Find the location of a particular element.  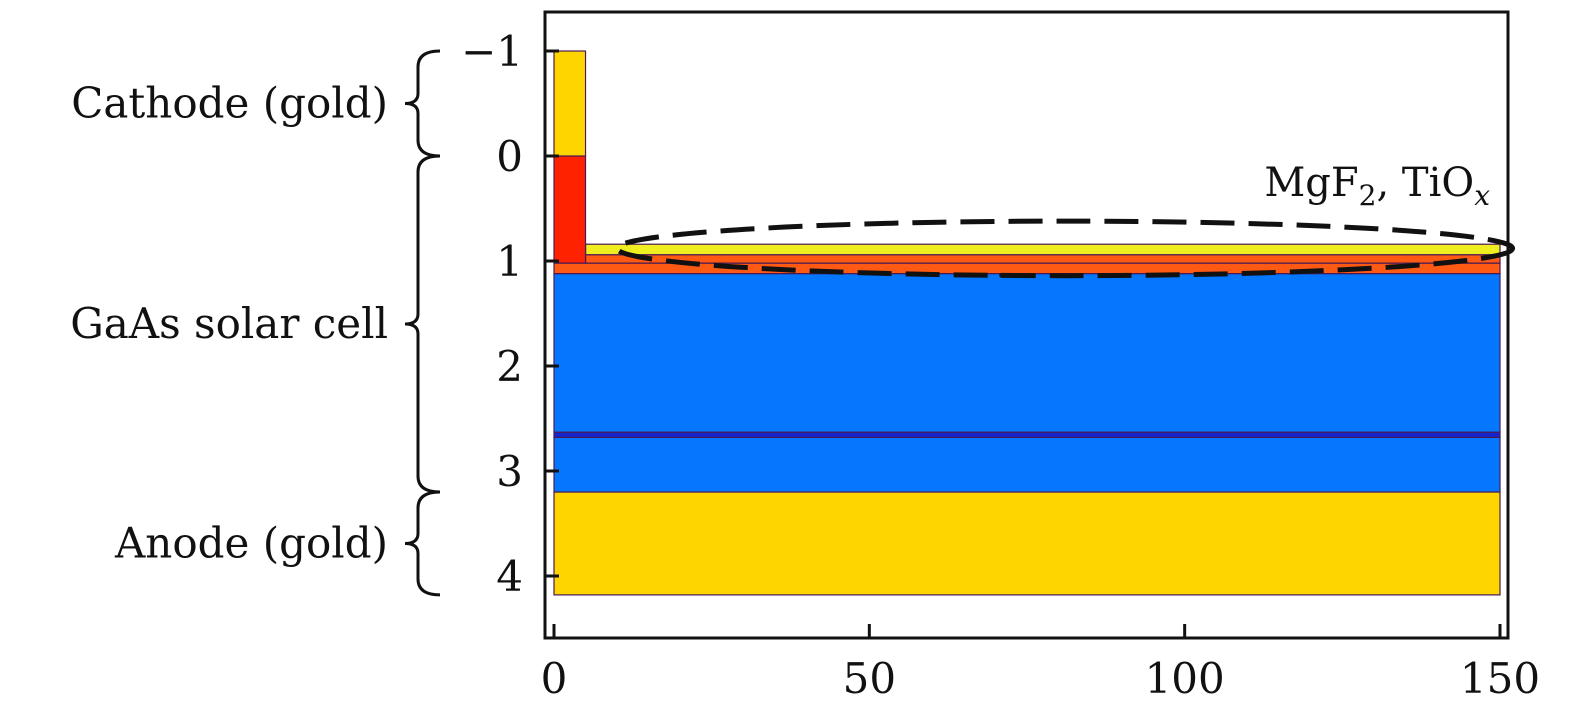

cathode-gold-pillar is located at coordinates (570, 103).